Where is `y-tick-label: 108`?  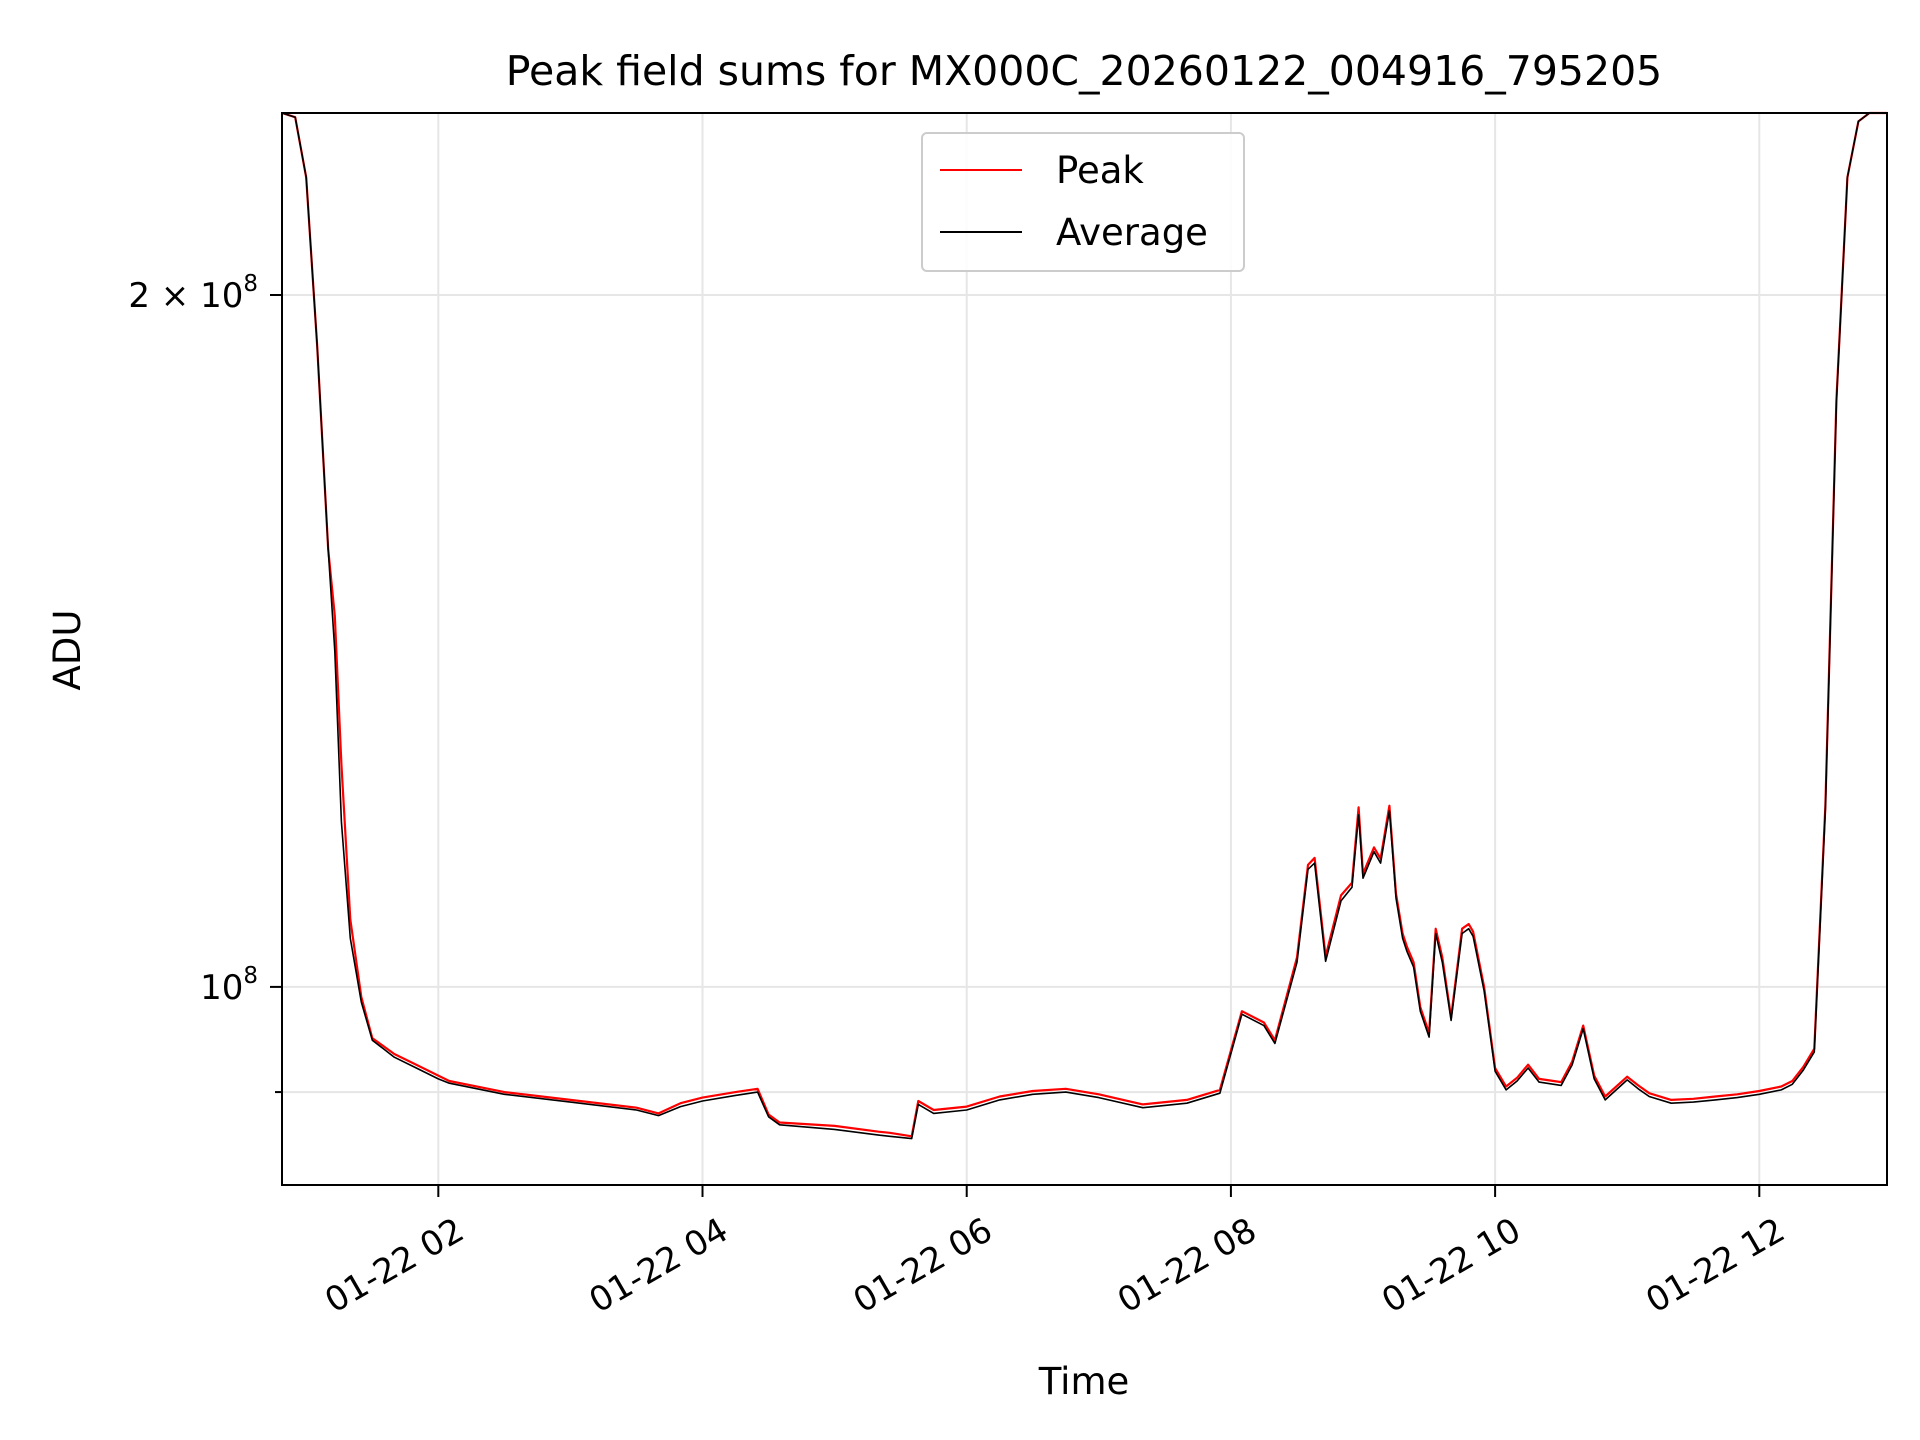 y-tick-label: 108 is located at coordinates (229, 985).